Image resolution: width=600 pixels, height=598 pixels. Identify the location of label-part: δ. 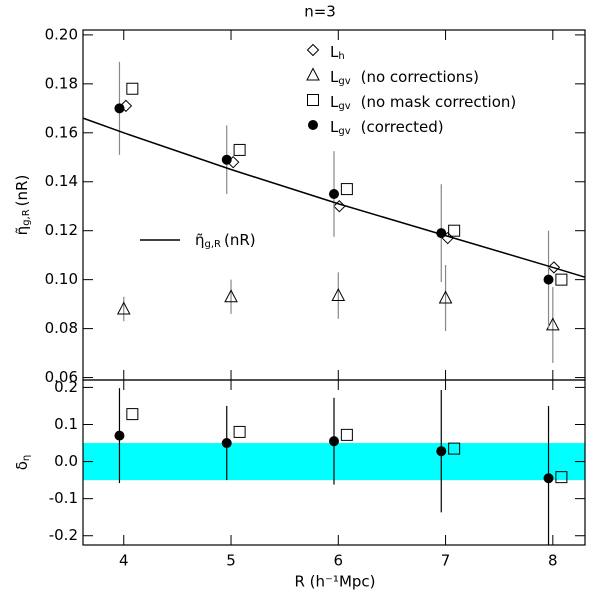
(22, 465).